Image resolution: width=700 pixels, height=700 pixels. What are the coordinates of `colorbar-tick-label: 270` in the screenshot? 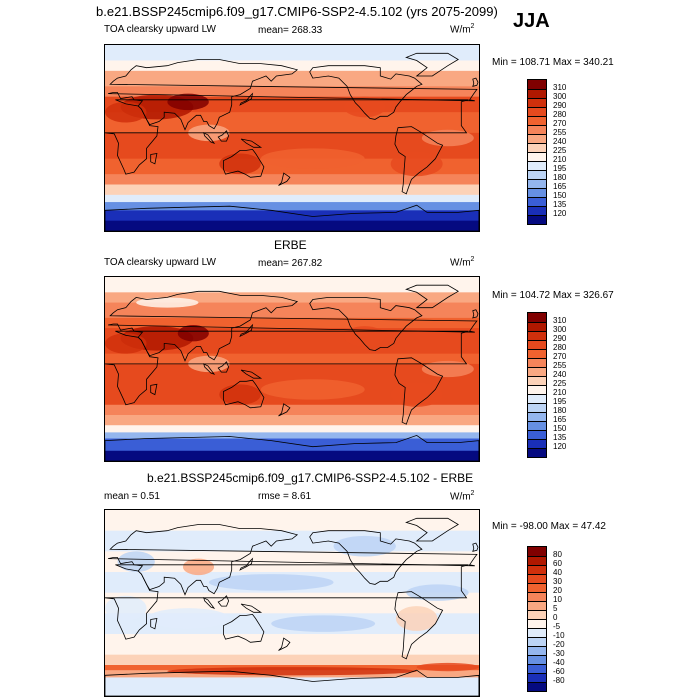 It's located at (560, 356).